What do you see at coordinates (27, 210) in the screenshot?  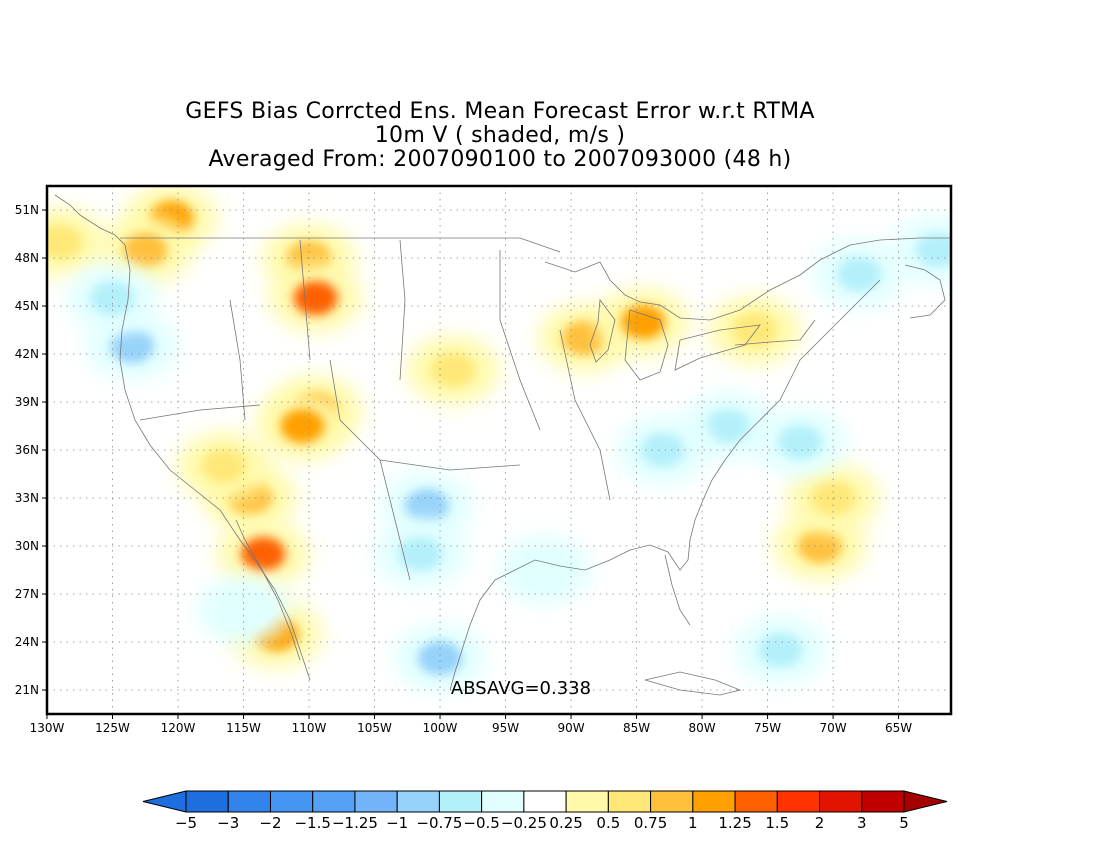 I see `lat-label: 51N` at bounding box center [27, 210].